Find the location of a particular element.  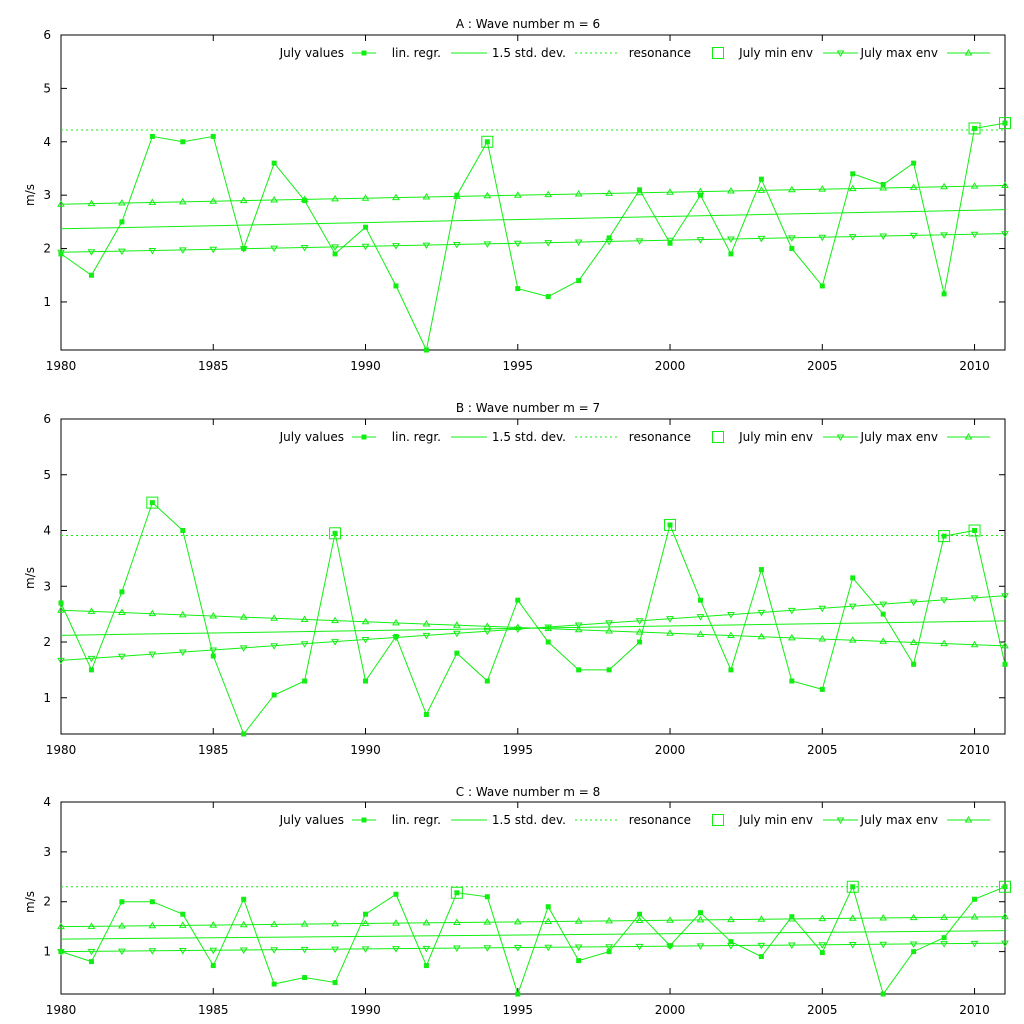

x-tick-label: 1980 is located at coordinates (61, 366).